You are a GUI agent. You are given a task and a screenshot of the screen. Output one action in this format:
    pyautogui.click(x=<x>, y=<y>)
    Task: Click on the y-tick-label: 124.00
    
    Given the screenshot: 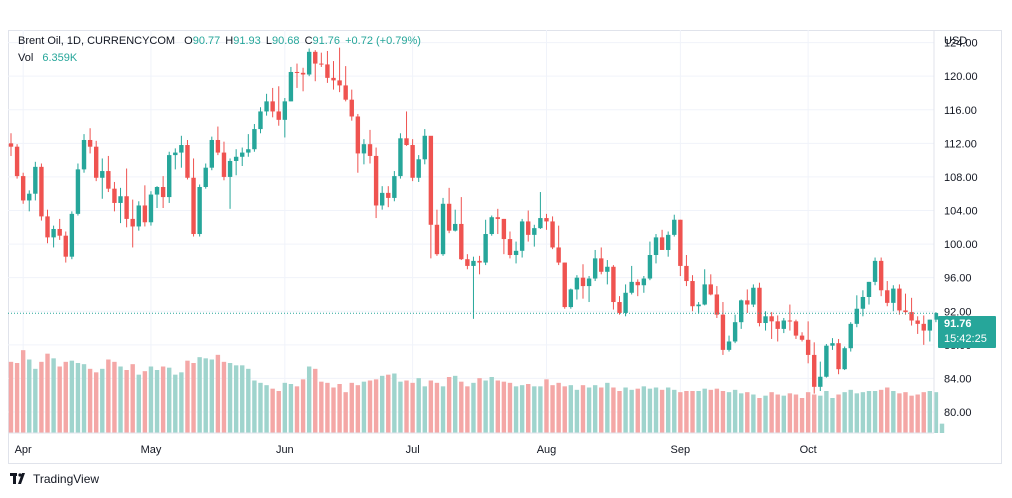 What is the action you would take?
    pyautogui.click(x=961, y=44)
    